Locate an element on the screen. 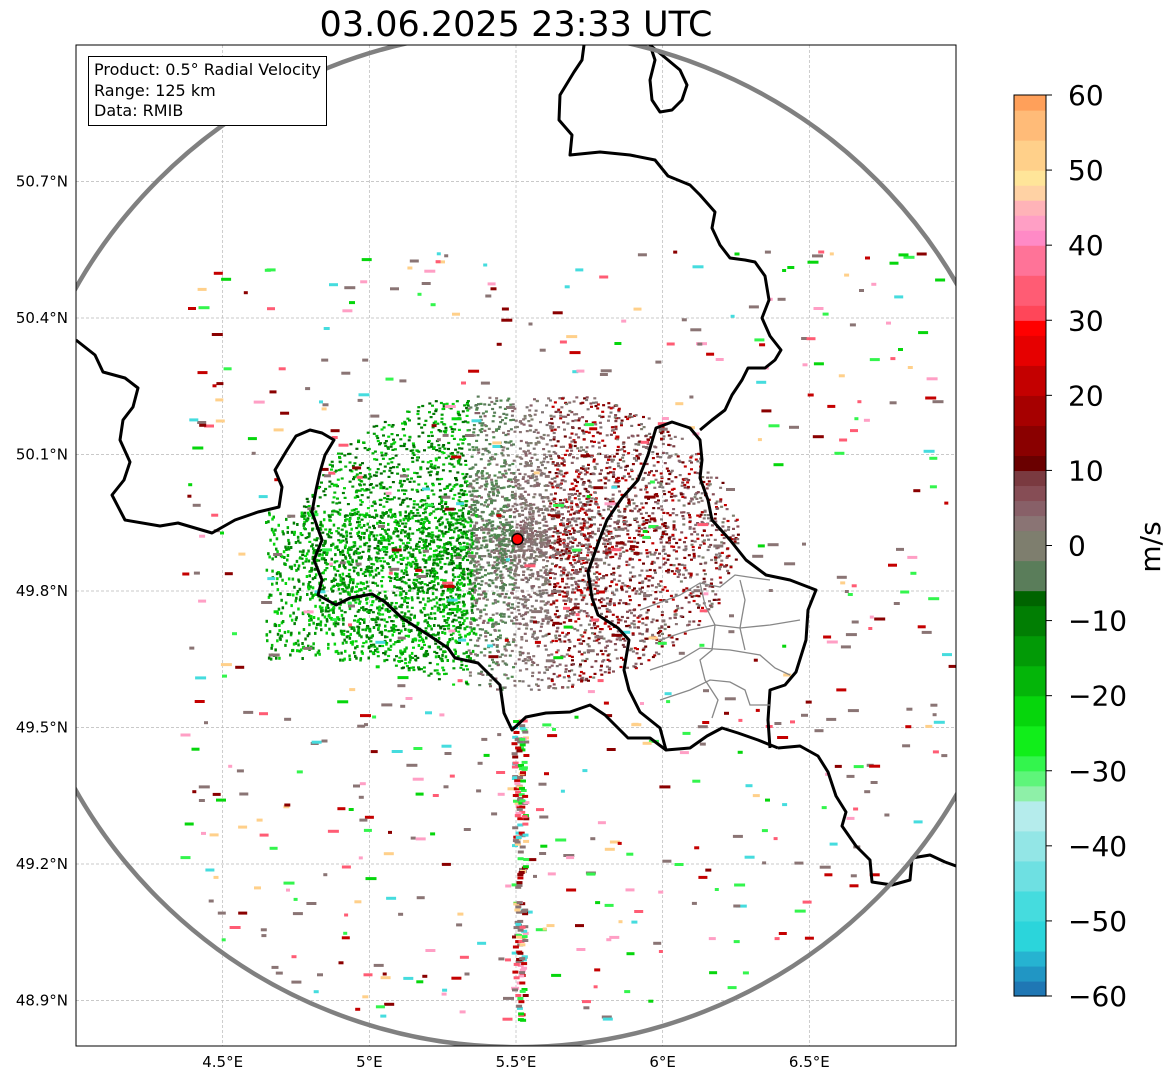  lat-tick-label: 49.2°N is located at coordinates (42, 864).